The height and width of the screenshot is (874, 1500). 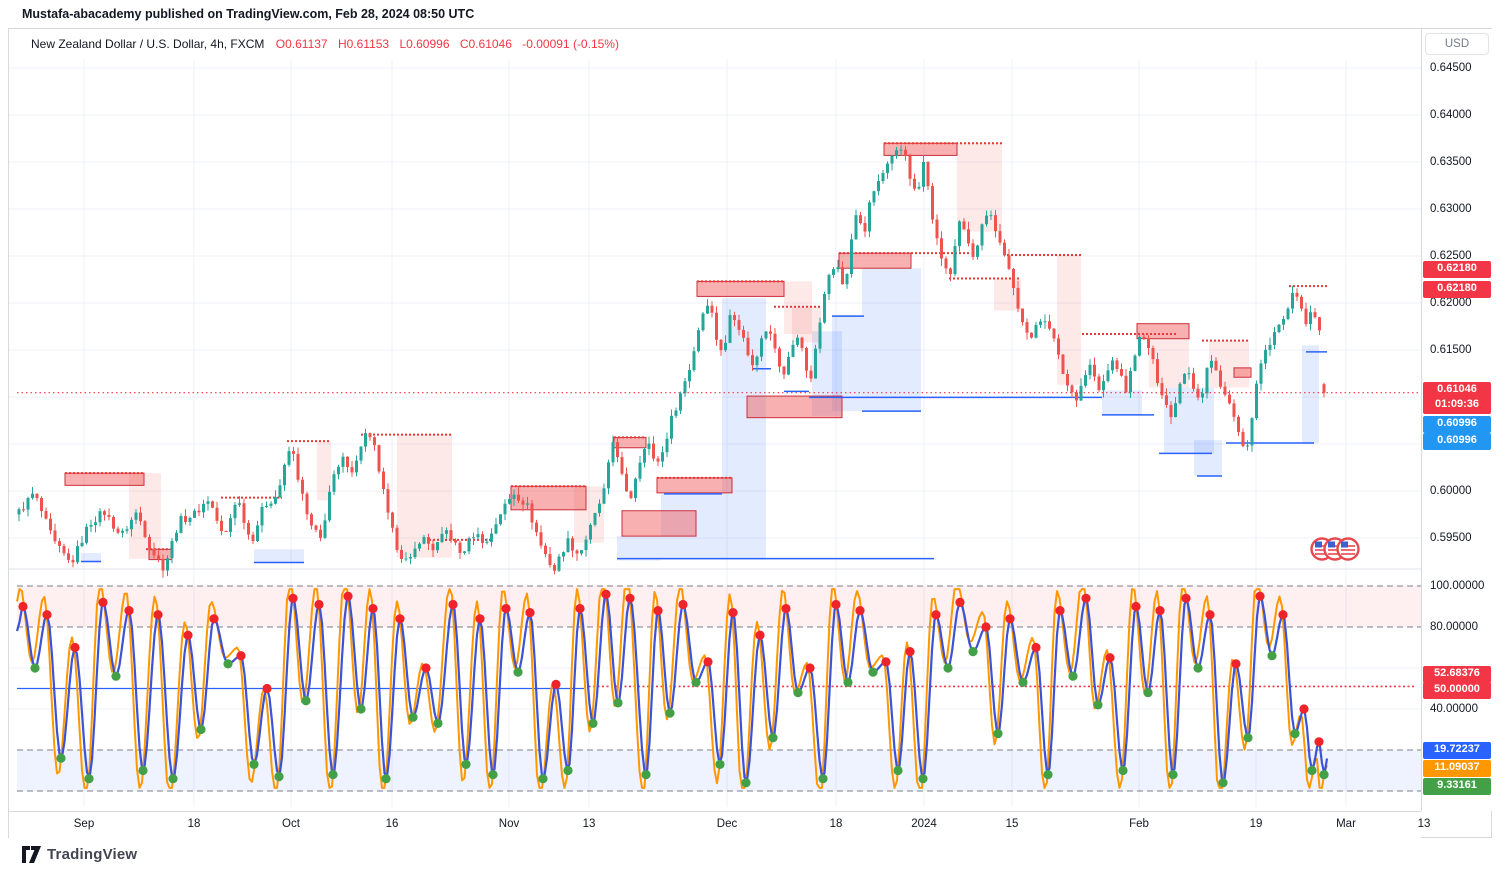 What do you see at coordinates (727, 824) in the screenshot?
I see `time-tick-label: Dec` at bounding box center [727, 824].